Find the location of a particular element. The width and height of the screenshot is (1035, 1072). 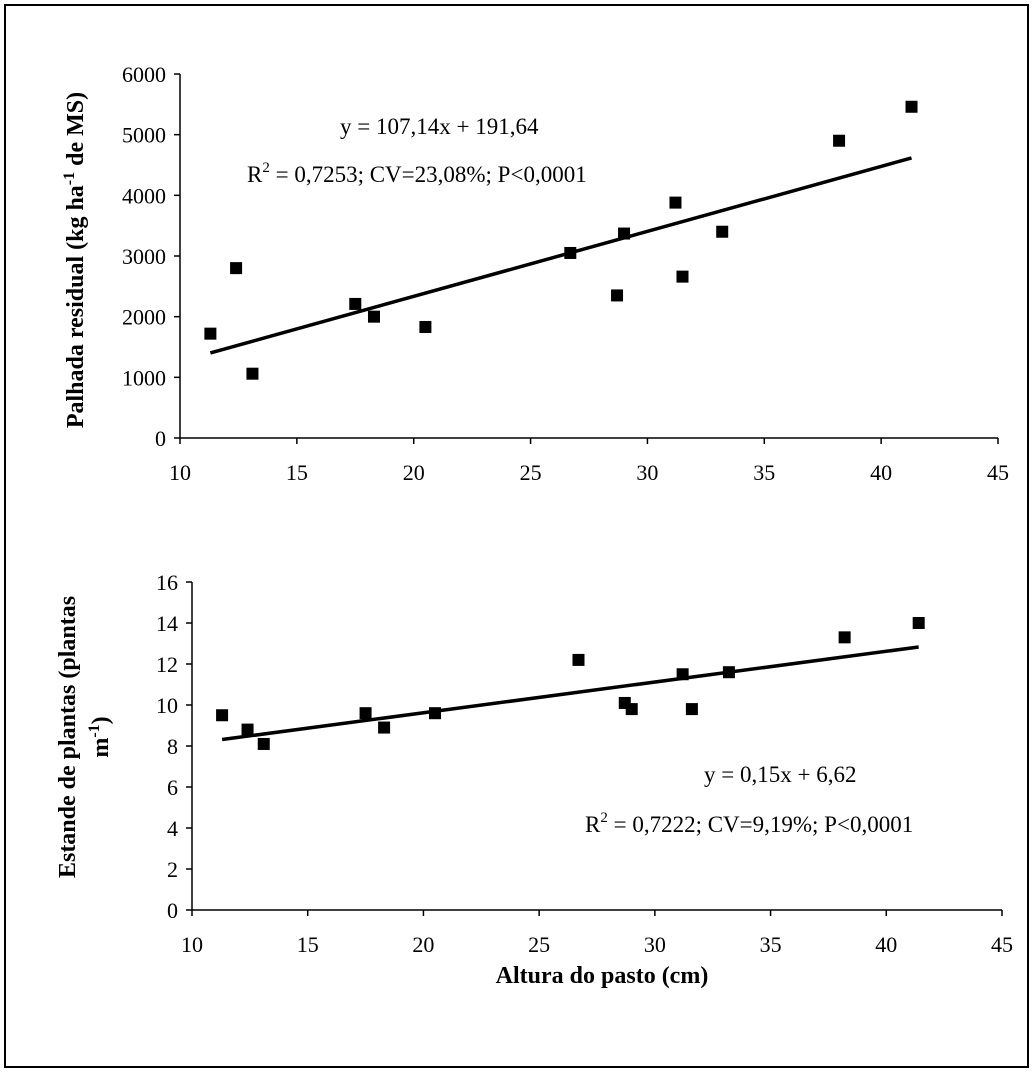

top-x-tick-label: 40 is located at coordinates (881, 472).